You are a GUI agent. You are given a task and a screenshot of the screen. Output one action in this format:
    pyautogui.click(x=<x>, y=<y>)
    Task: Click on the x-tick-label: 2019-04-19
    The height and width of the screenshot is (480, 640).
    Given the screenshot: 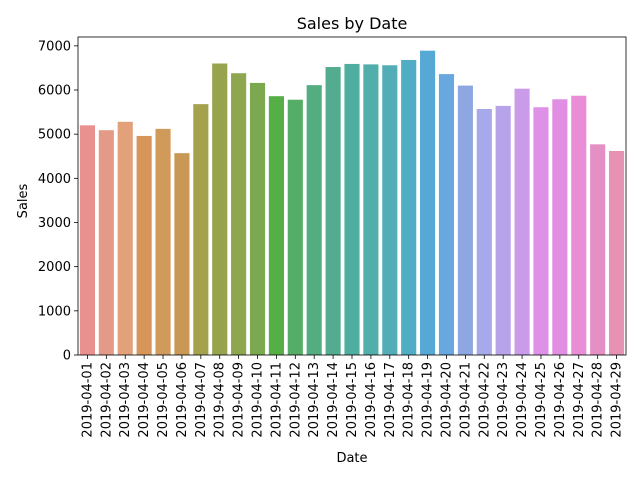 What is the action you would take?
    pyautogui.click(x=428, y=400)
    